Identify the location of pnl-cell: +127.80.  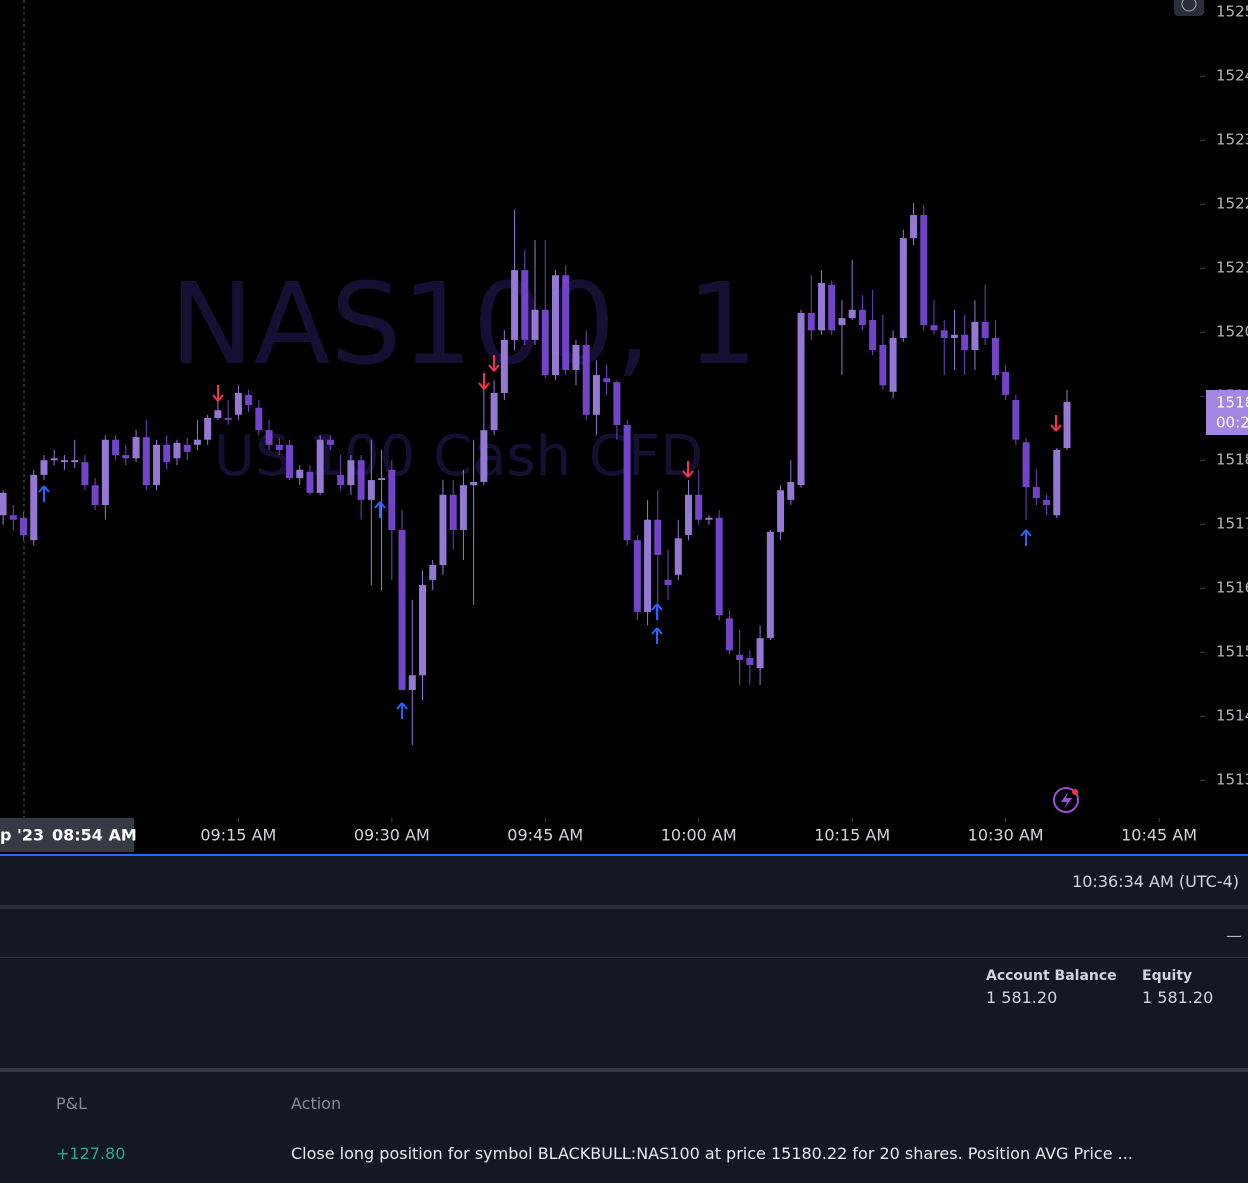
(91, 1153).